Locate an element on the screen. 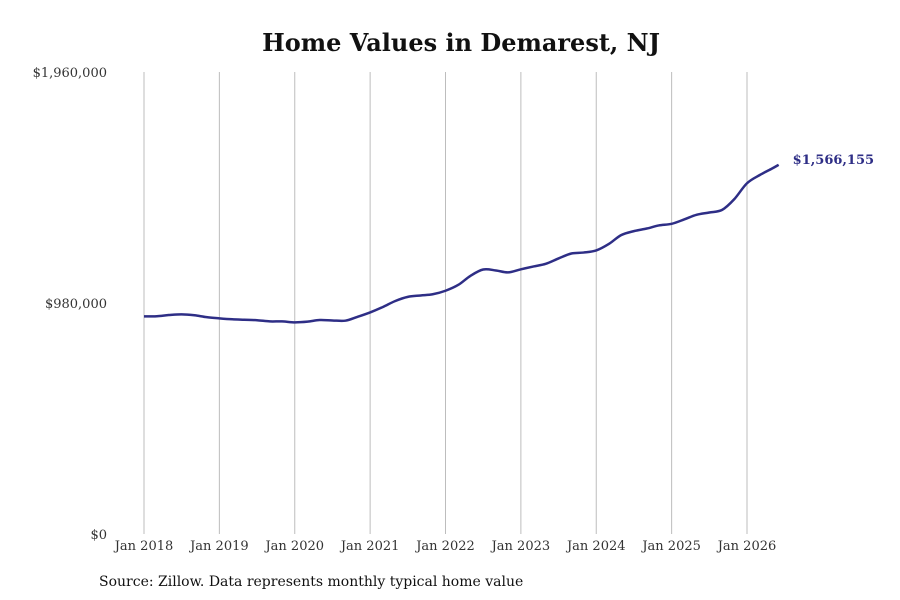 The image size is (900, 600). y-tick-label: $1,960,000 is located at coordinates (70, 73).